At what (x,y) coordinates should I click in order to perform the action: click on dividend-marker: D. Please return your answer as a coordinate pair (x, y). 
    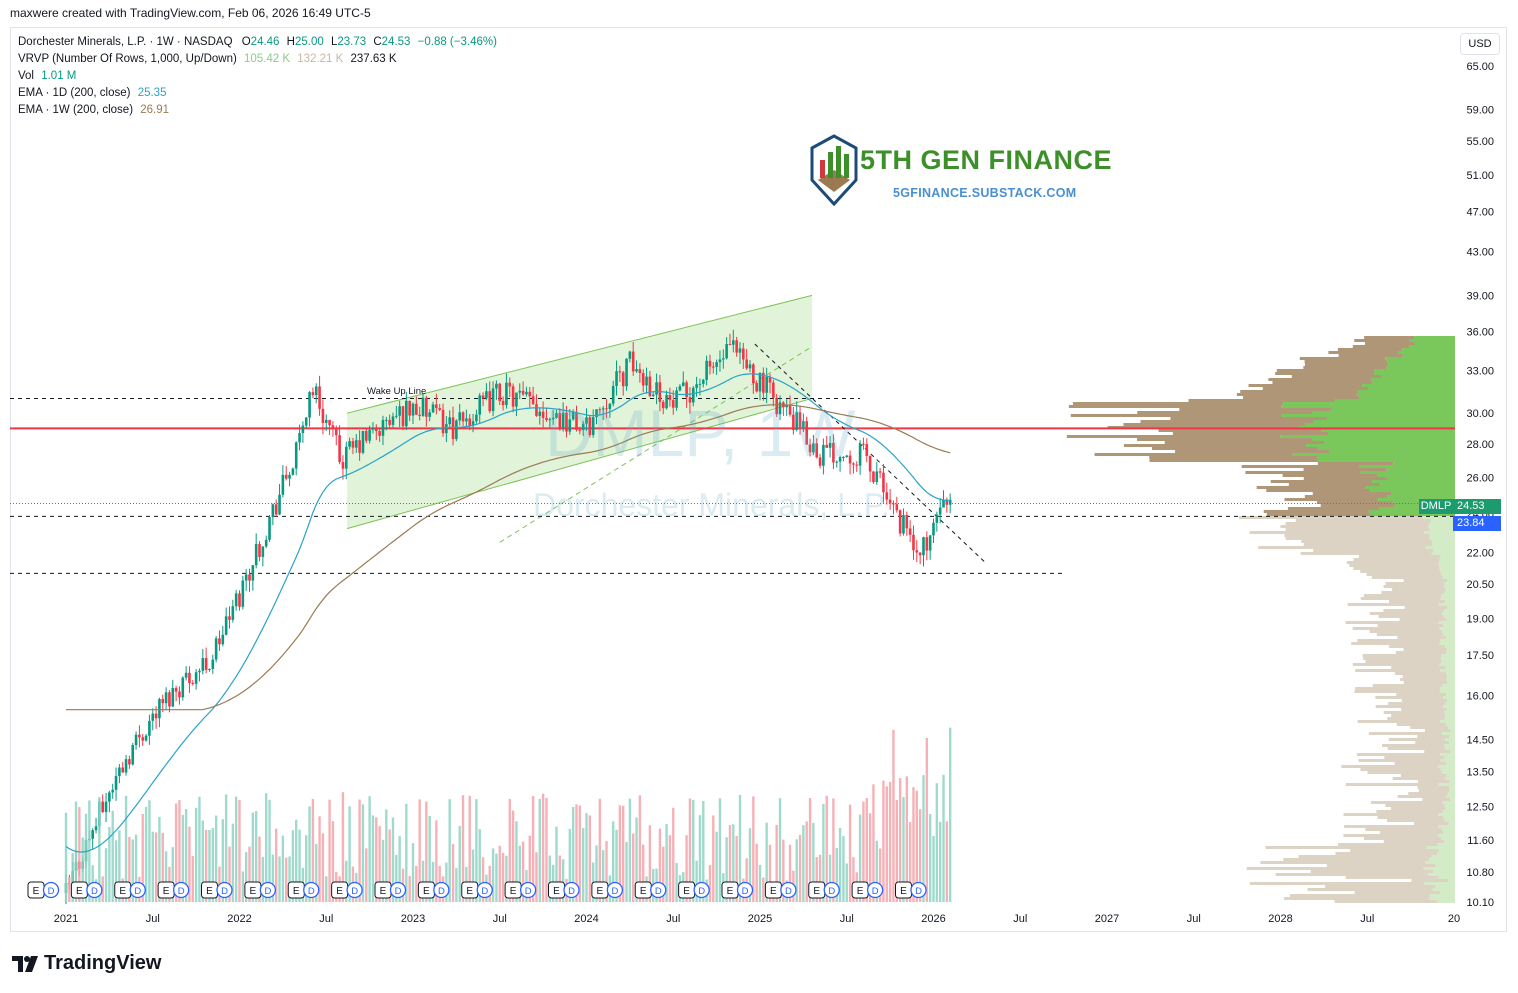
    Looking at the image, I should click on (224, 890).